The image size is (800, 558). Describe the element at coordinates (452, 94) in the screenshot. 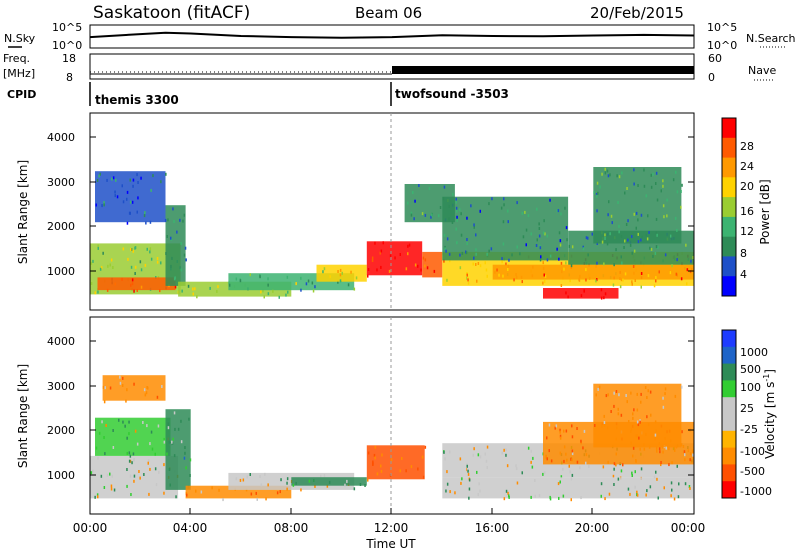

I see `cpid-mode-1: twofsound -3503` at that location.